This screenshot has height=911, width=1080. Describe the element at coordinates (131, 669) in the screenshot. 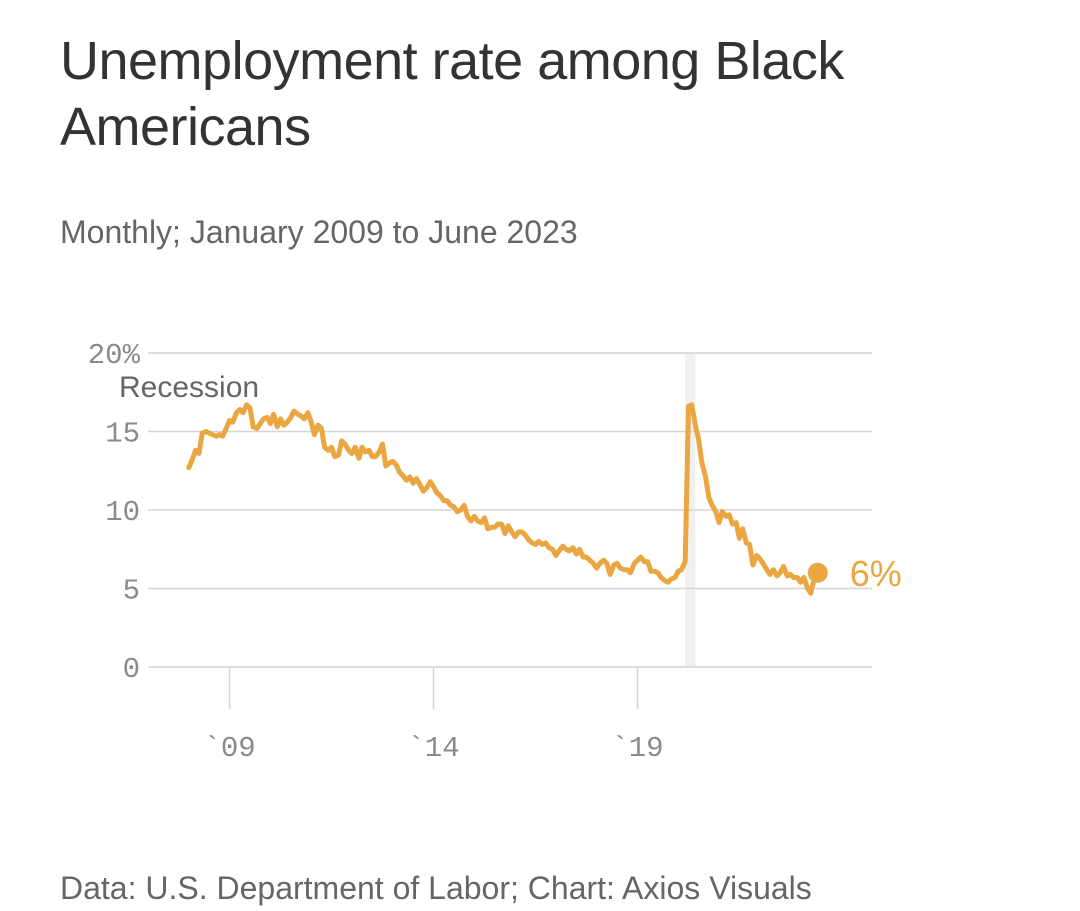

I see `y-tick-label: 0` at that location.